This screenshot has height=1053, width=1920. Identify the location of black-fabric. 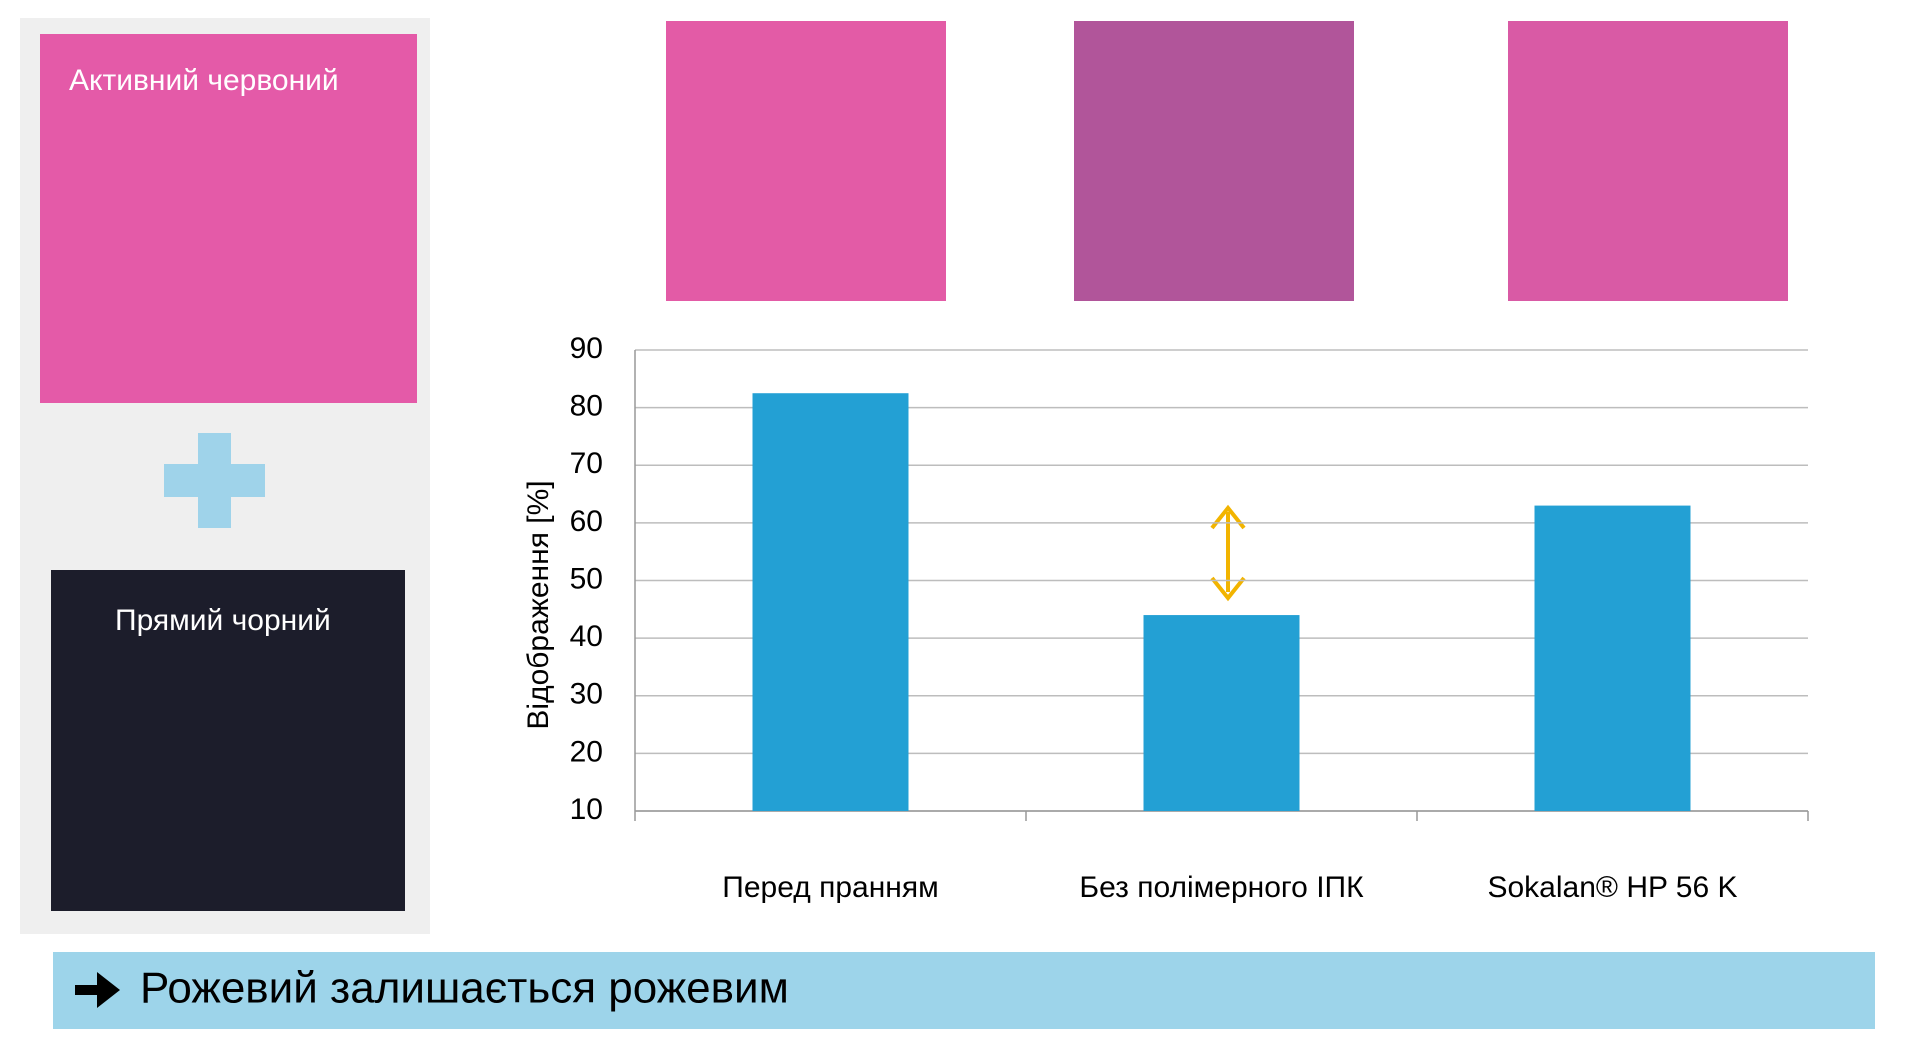
(228, 740).